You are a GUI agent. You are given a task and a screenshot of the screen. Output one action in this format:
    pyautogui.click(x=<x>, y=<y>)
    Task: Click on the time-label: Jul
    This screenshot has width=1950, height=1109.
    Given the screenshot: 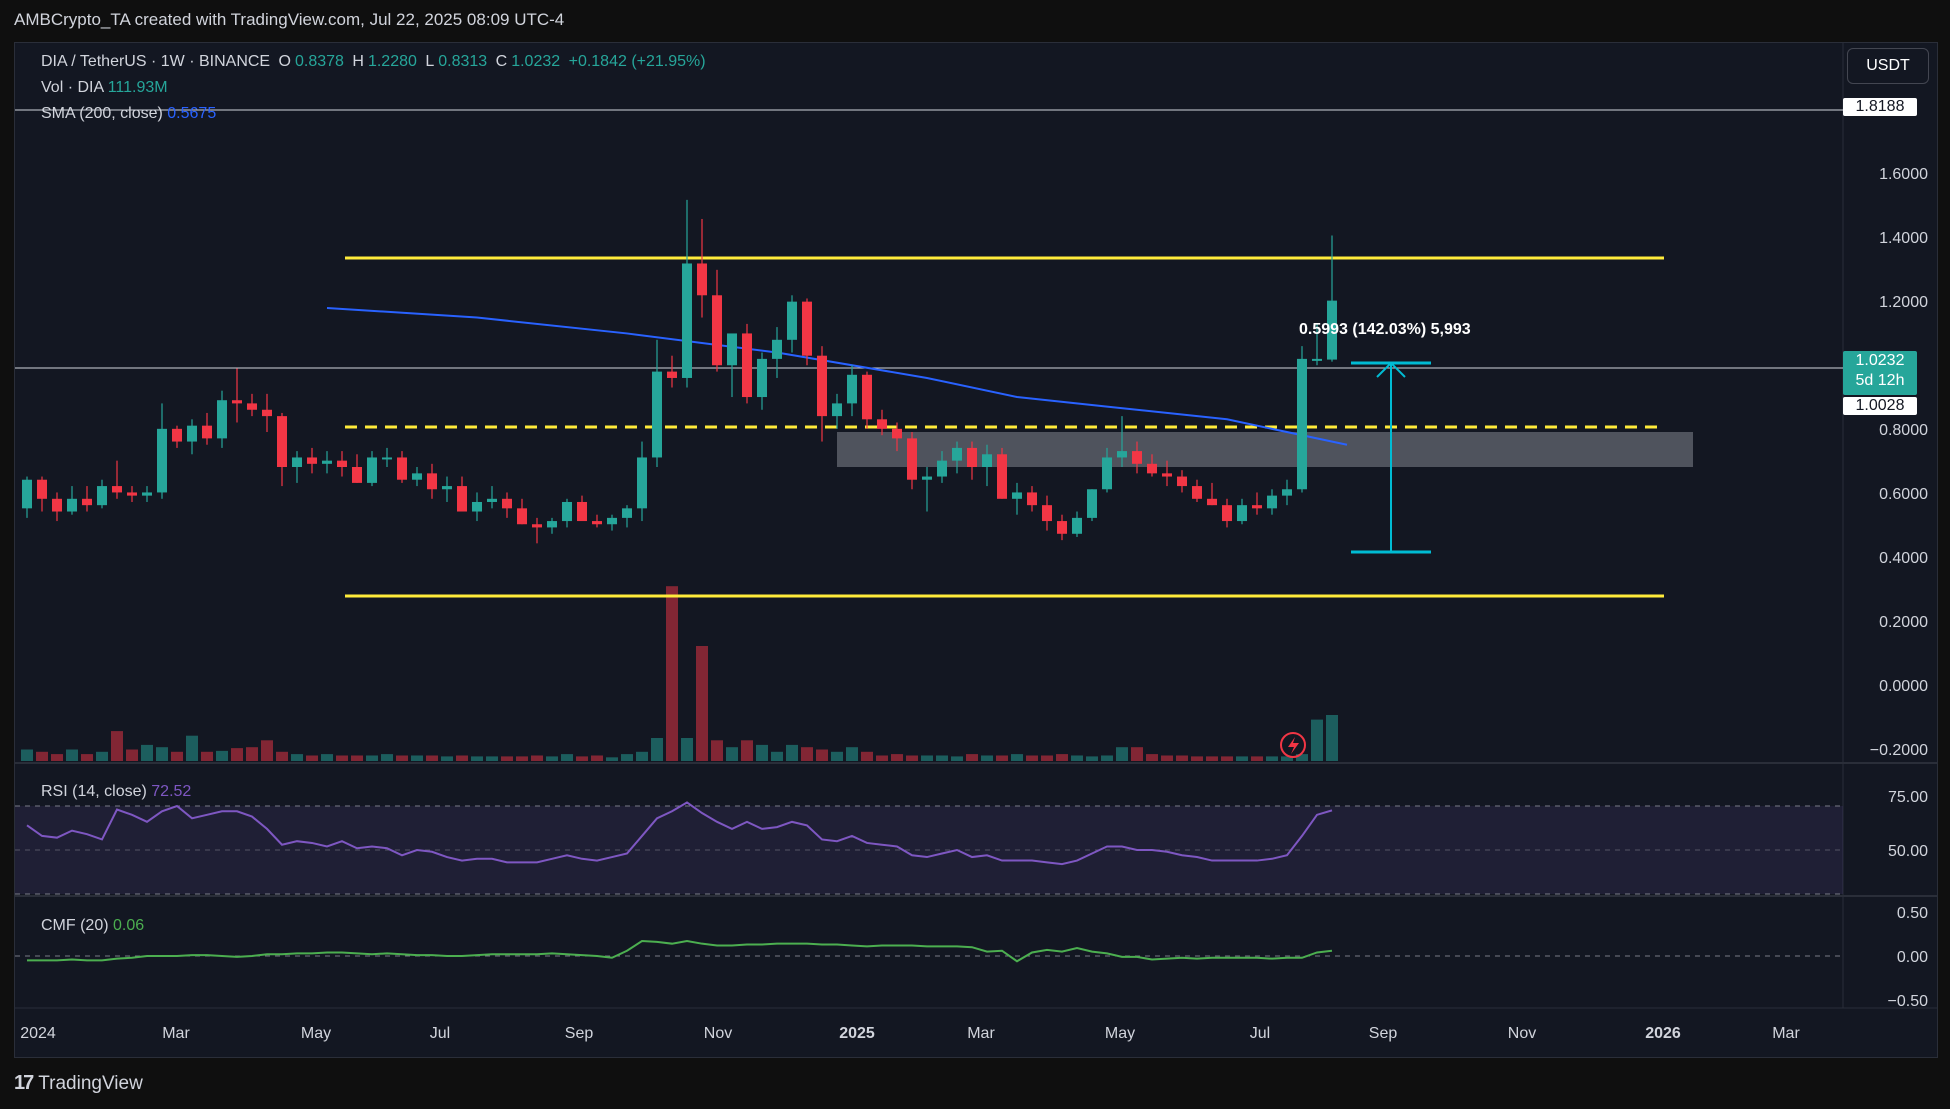 What is the action you would take?
    pyautogui.click(x=440, y=1033)
    